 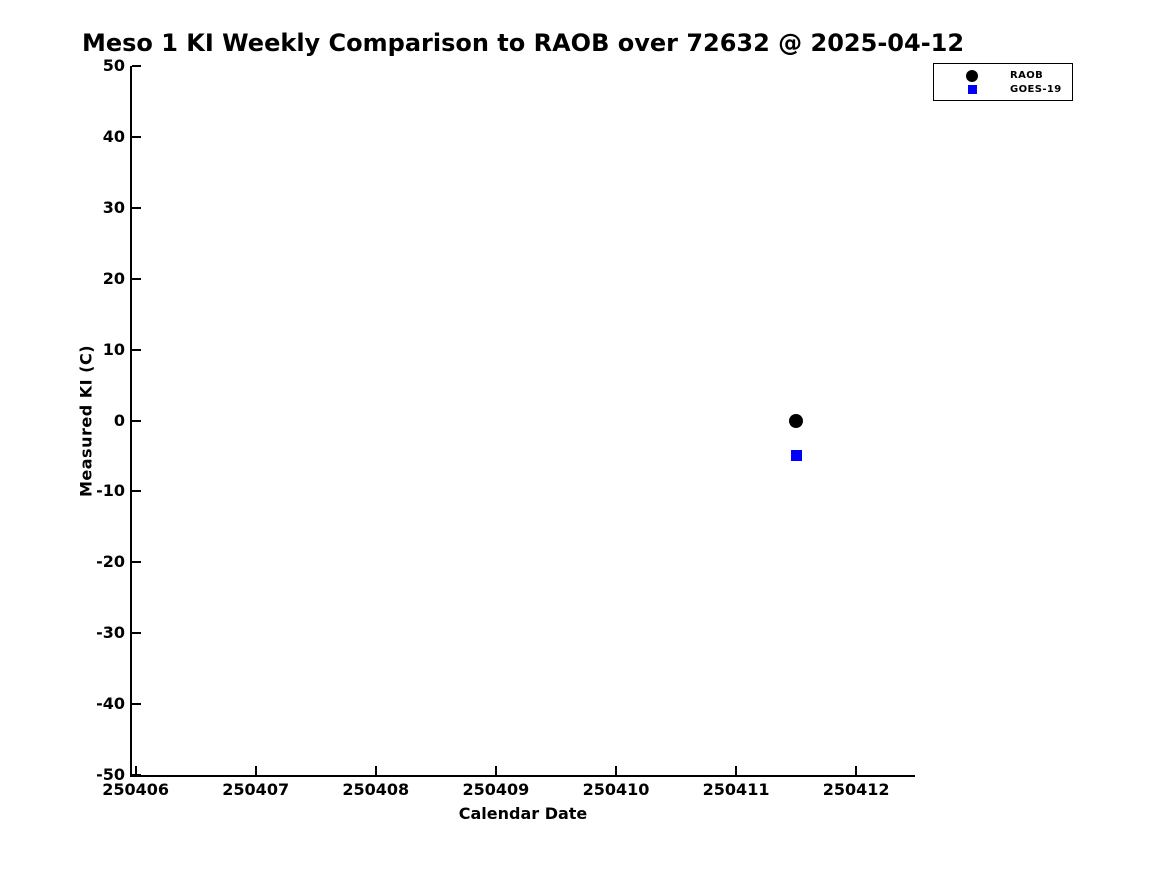 What do you see at coordinates (131, 421) in the screenshot?
I see `y-axis-line` at bounding box center [131, 421].